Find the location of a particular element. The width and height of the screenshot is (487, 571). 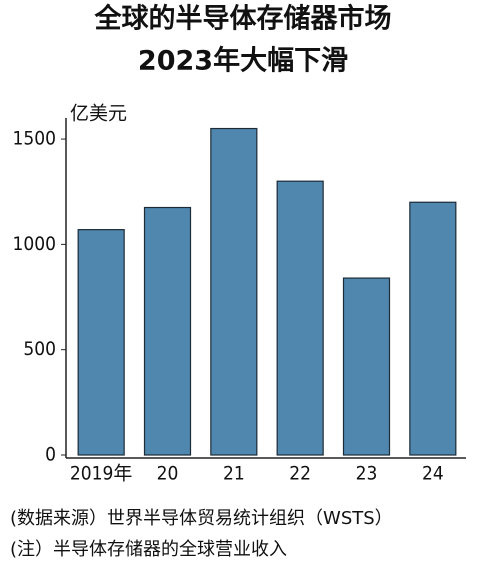

y-tick-label: 500 is located at coordinates (39, 349).